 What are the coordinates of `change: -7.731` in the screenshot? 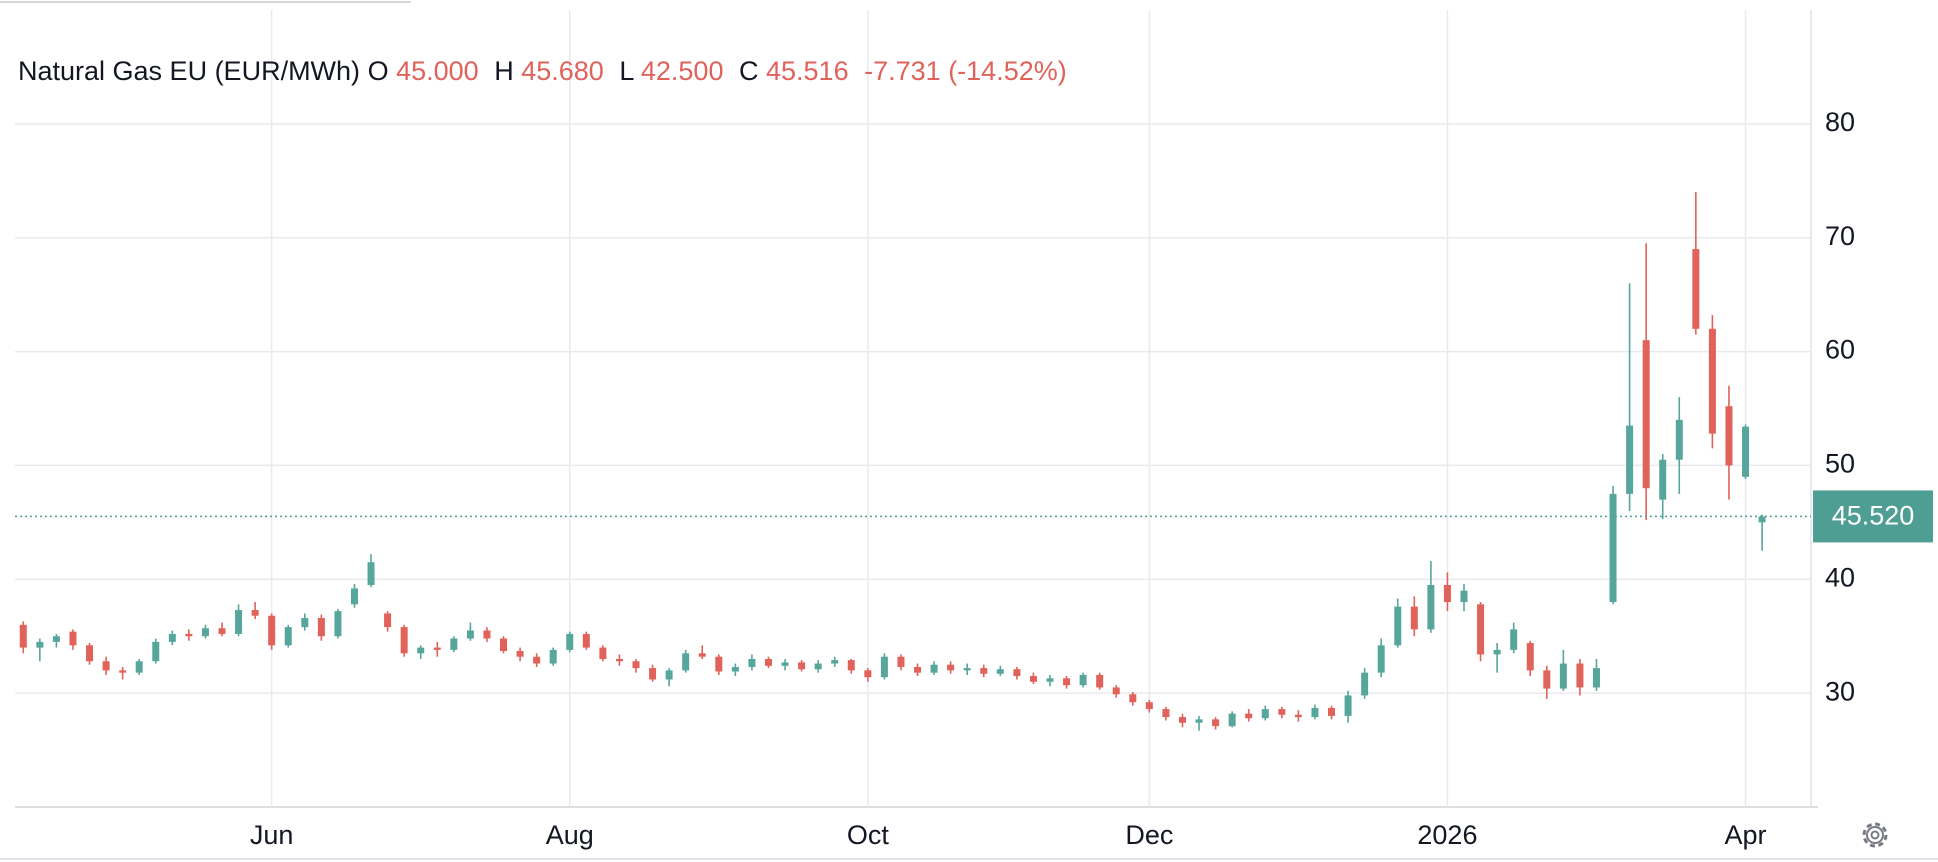 It's located at (902, 71).